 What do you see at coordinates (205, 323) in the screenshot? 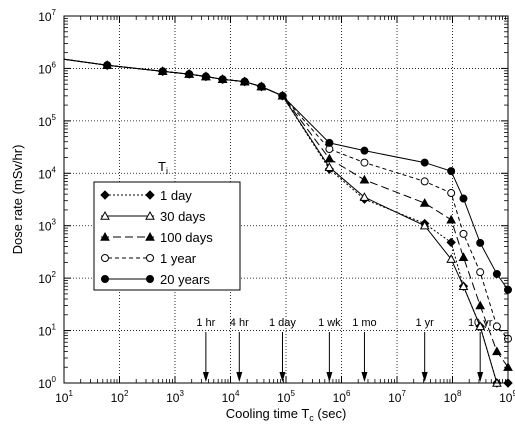
I see `annotation-label: 1 hr` at bounding box center [205, 323].